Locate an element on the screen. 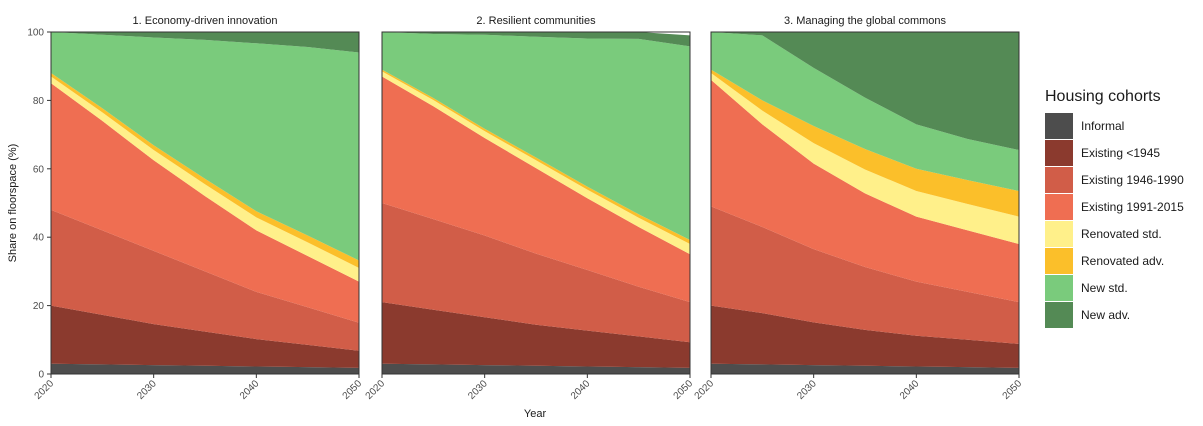 The width and height of the screenshot is (1203, 426). legend-item-existing-1946-1990: Existing 1946-1990 is located at coordinates (1114, 180).